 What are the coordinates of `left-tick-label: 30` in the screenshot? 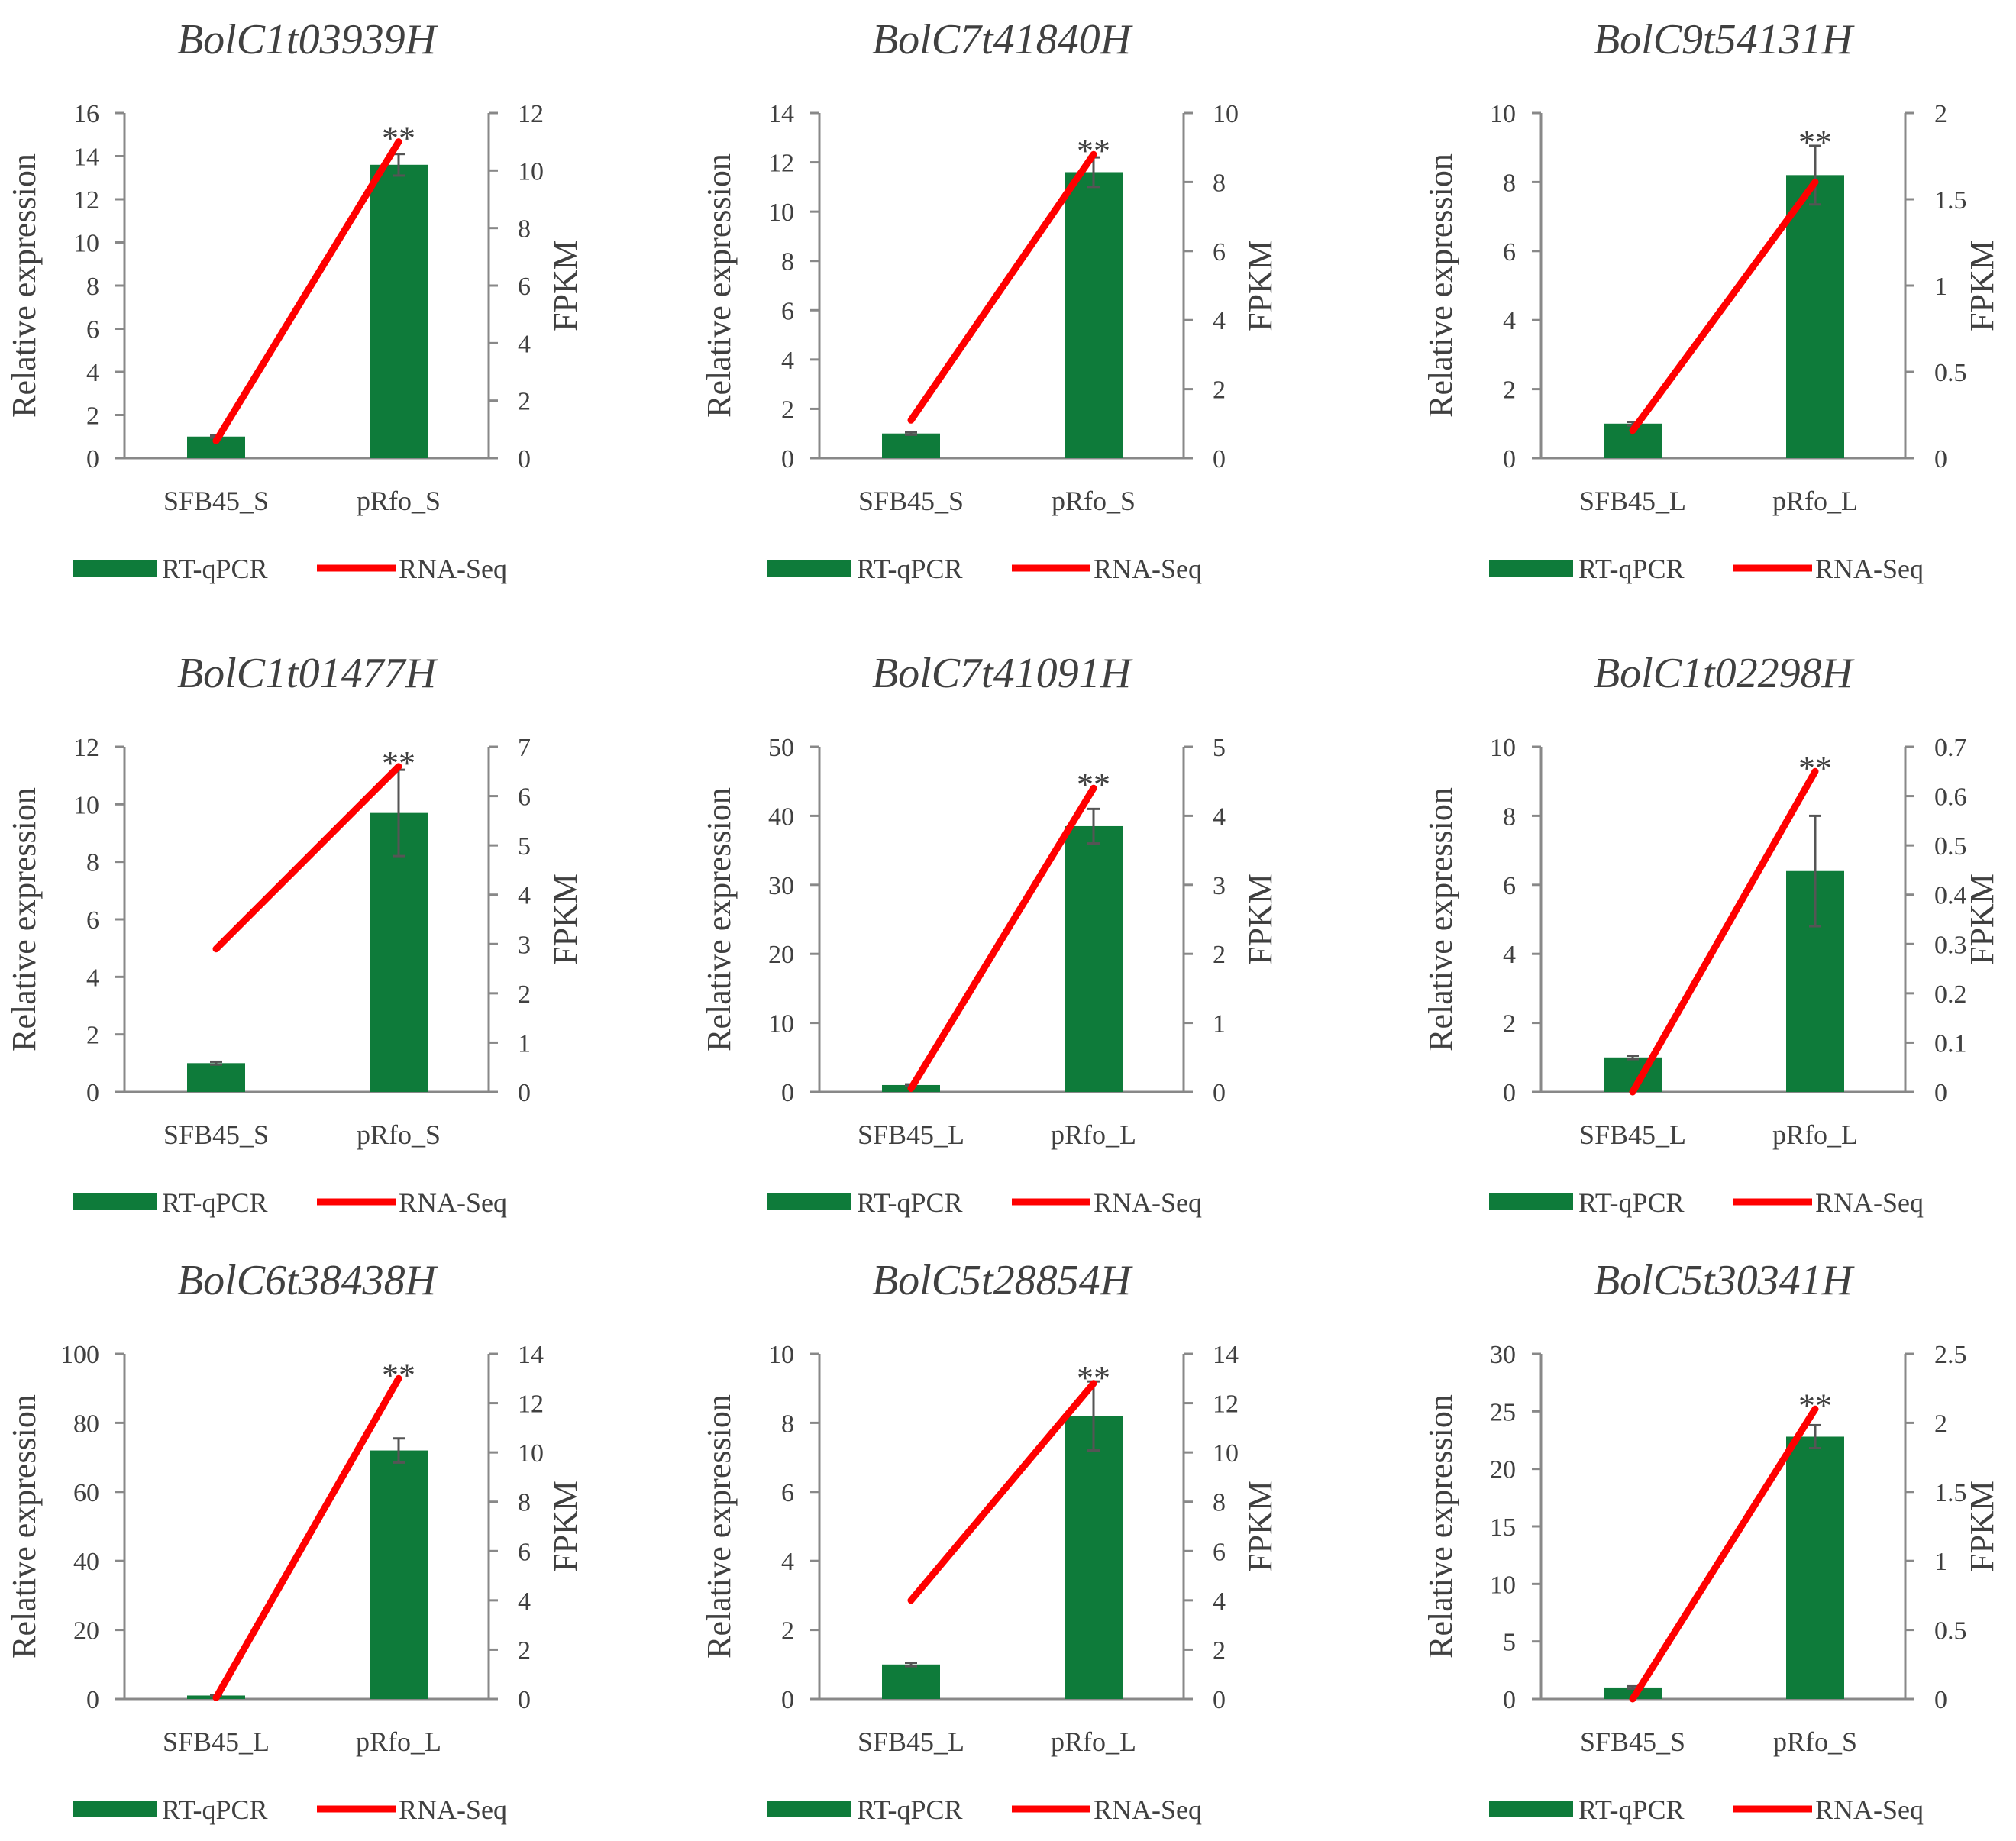 It's located at (1503, 1355).